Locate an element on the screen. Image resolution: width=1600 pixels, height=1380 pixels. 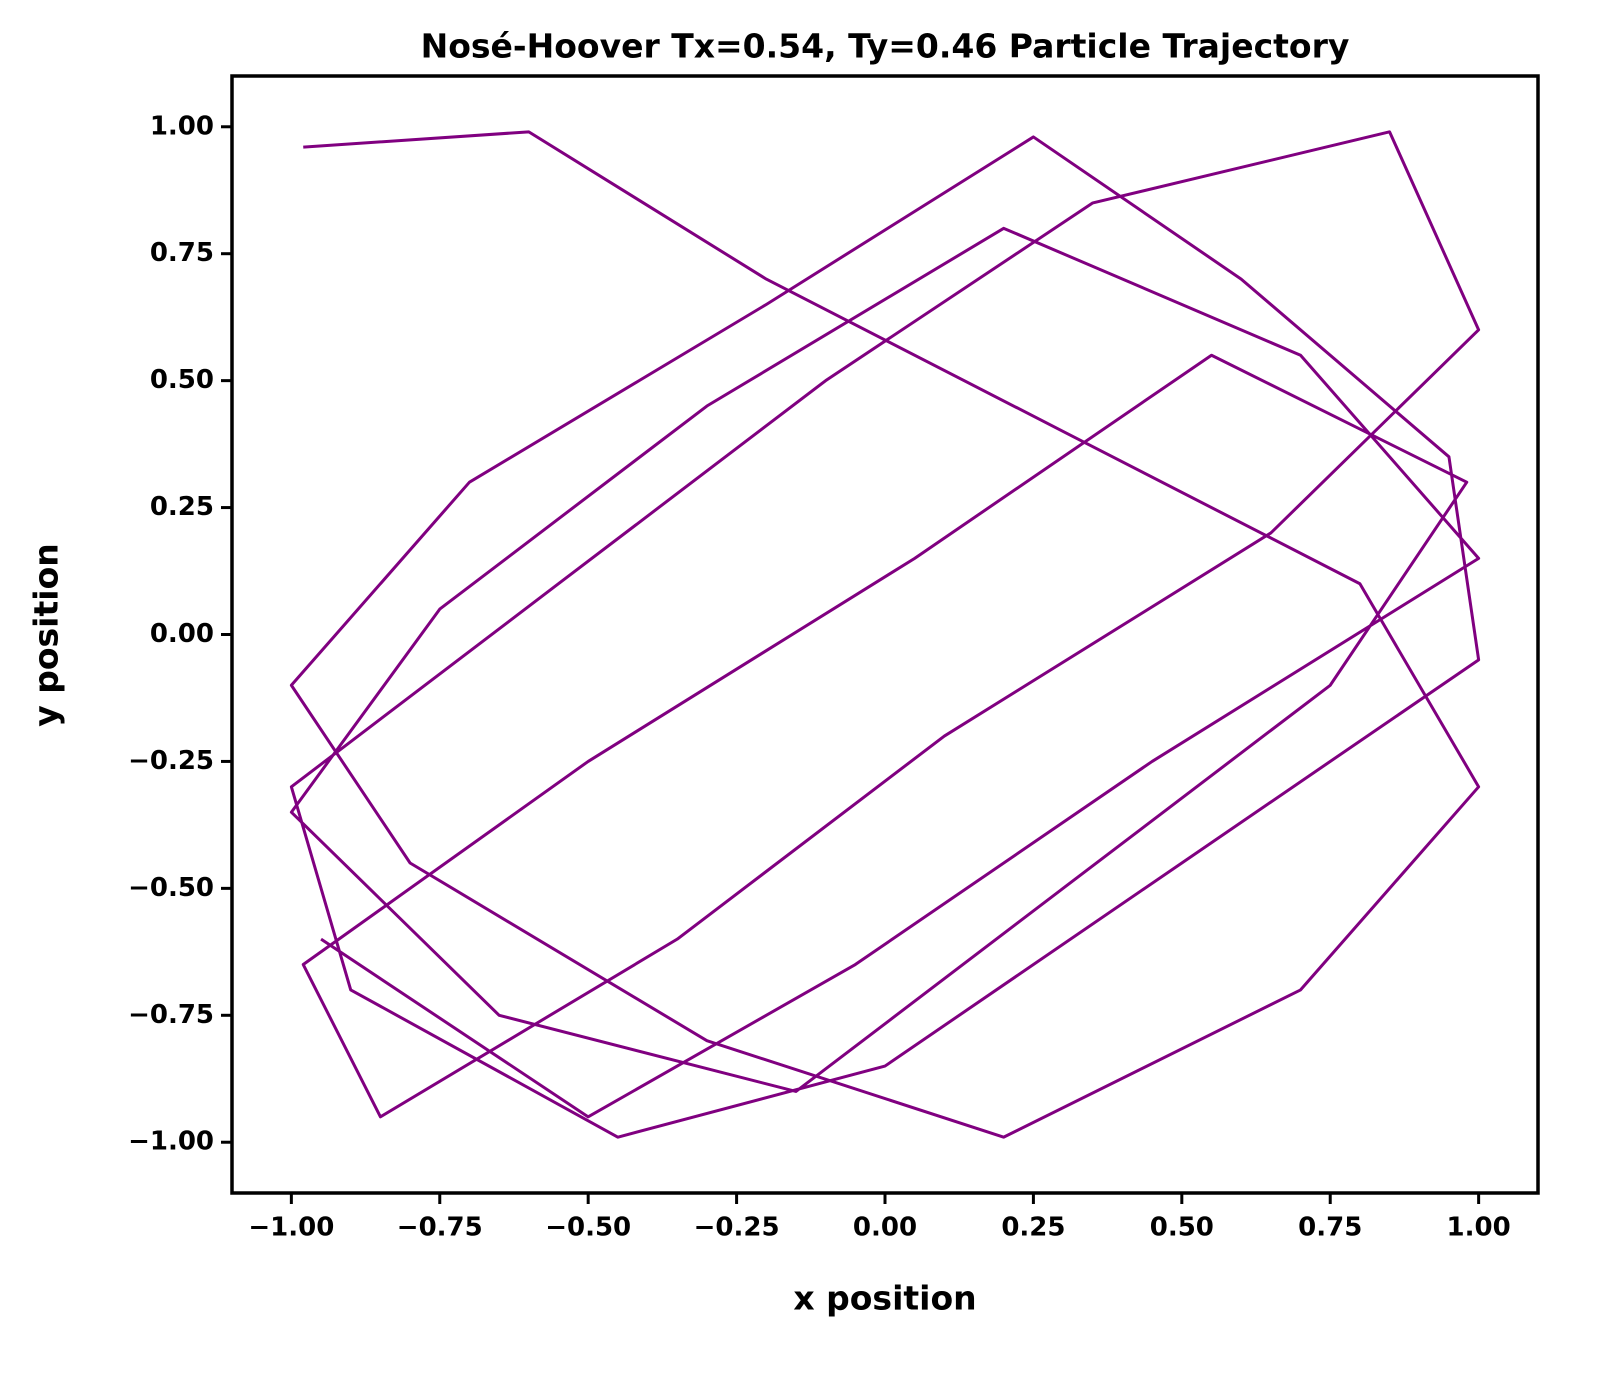
x-tick-label: −0.25 is located at coordinates (737, 1228).